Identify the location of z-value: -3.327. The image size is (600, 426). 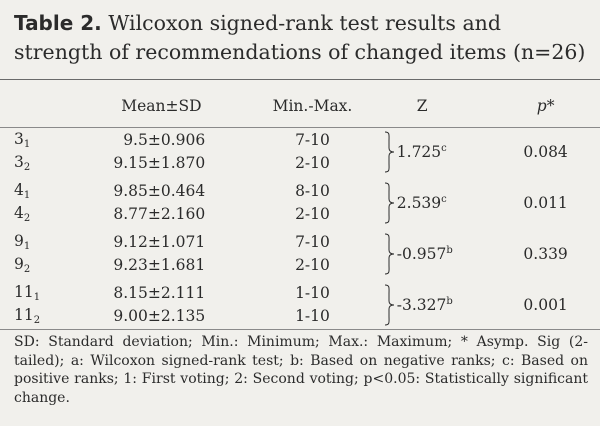
(421, 304).